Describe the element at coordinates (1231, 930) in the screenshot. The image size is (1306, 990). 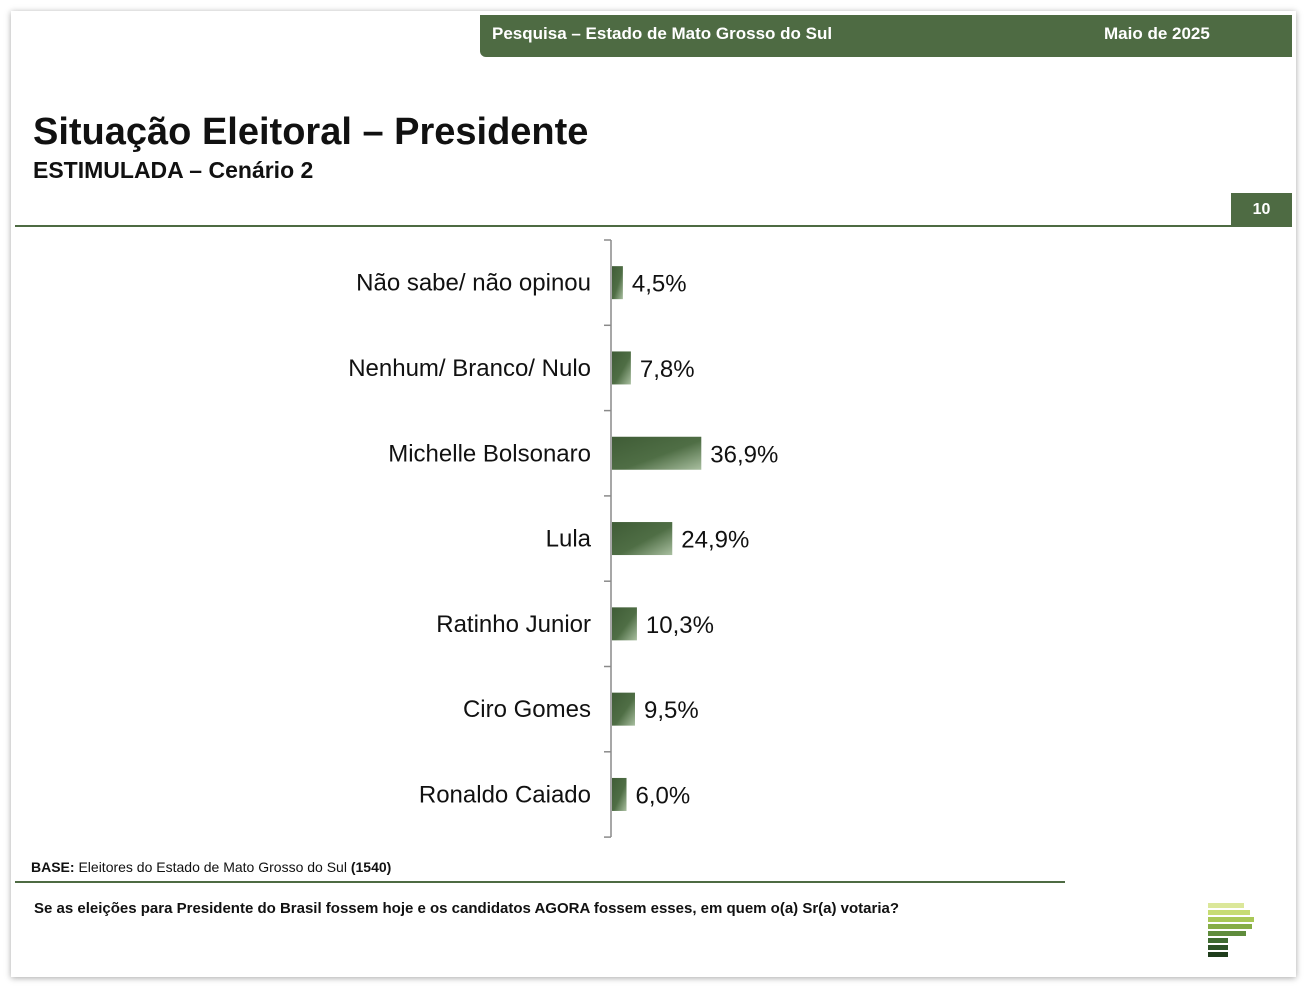
I see `brand-logo-icon` at that location.